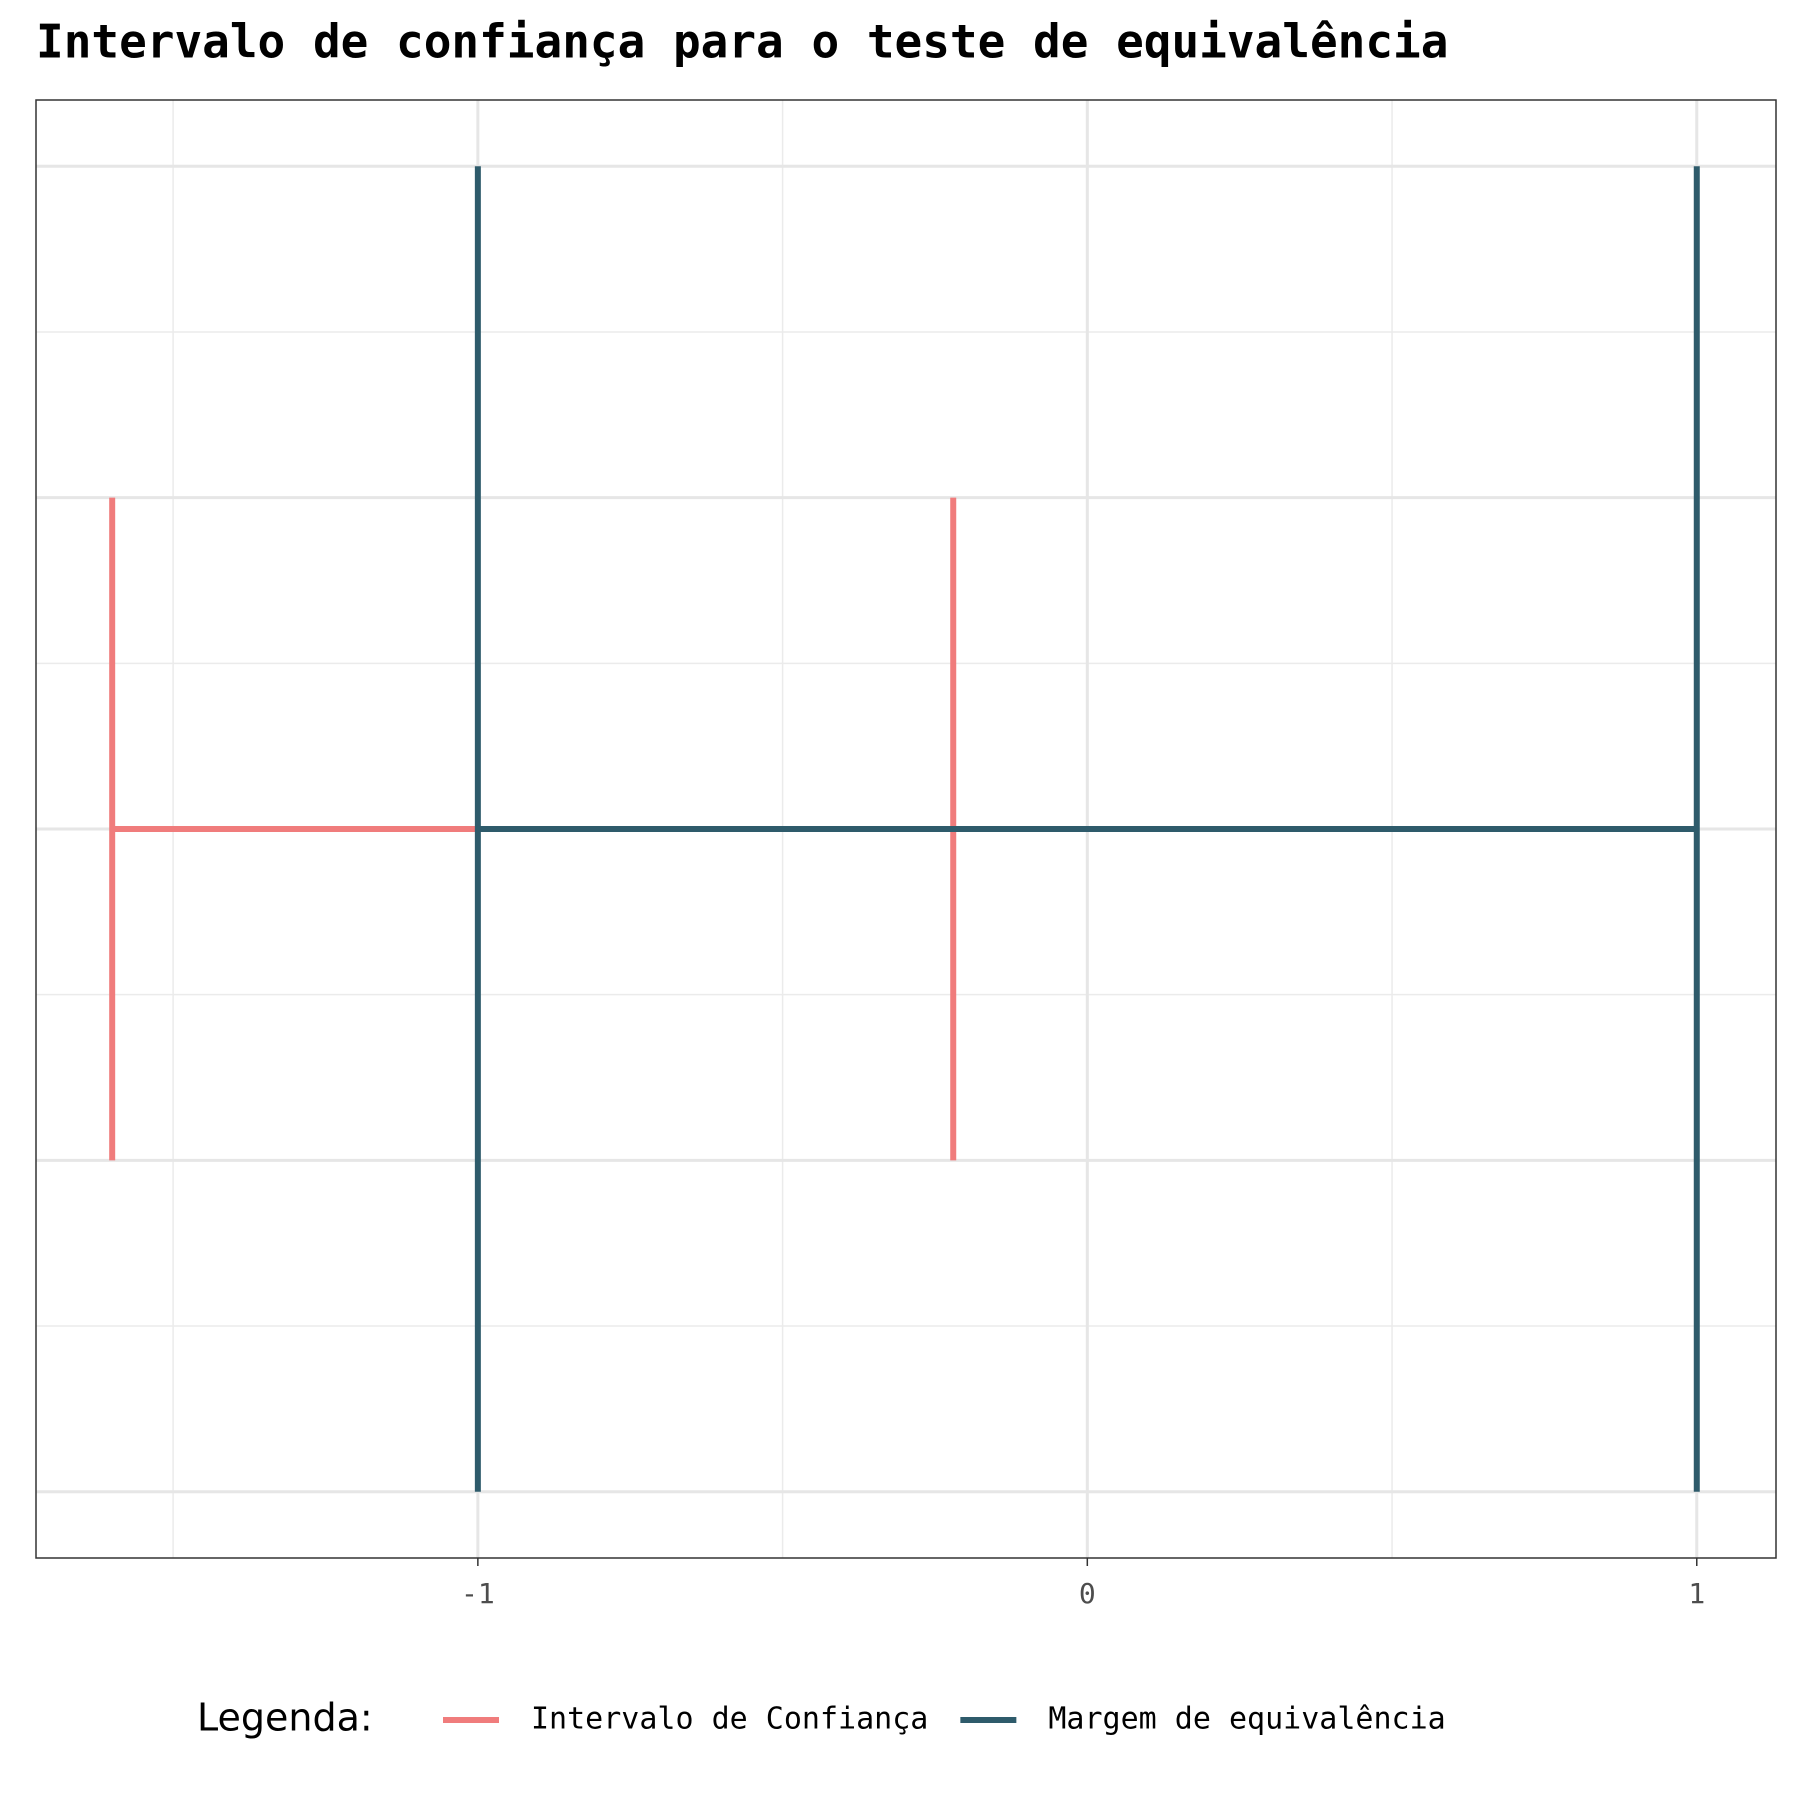 This screenshot has height=1800, width=1800. I want to click on x-tick-label: 1, so click(1696, 1593).